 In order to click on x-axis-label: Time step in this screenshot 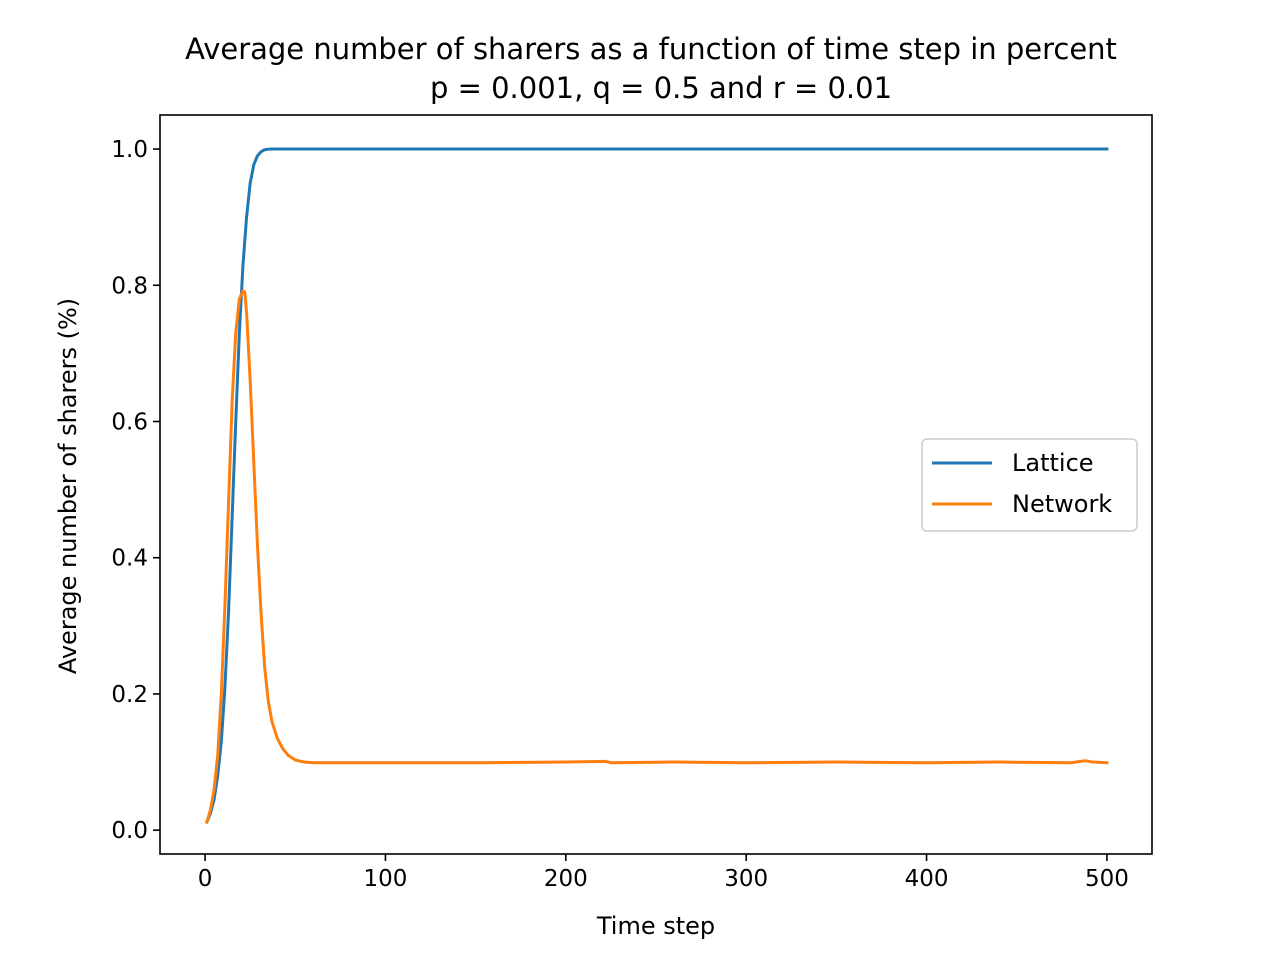, I will do `click(655, 926)`.